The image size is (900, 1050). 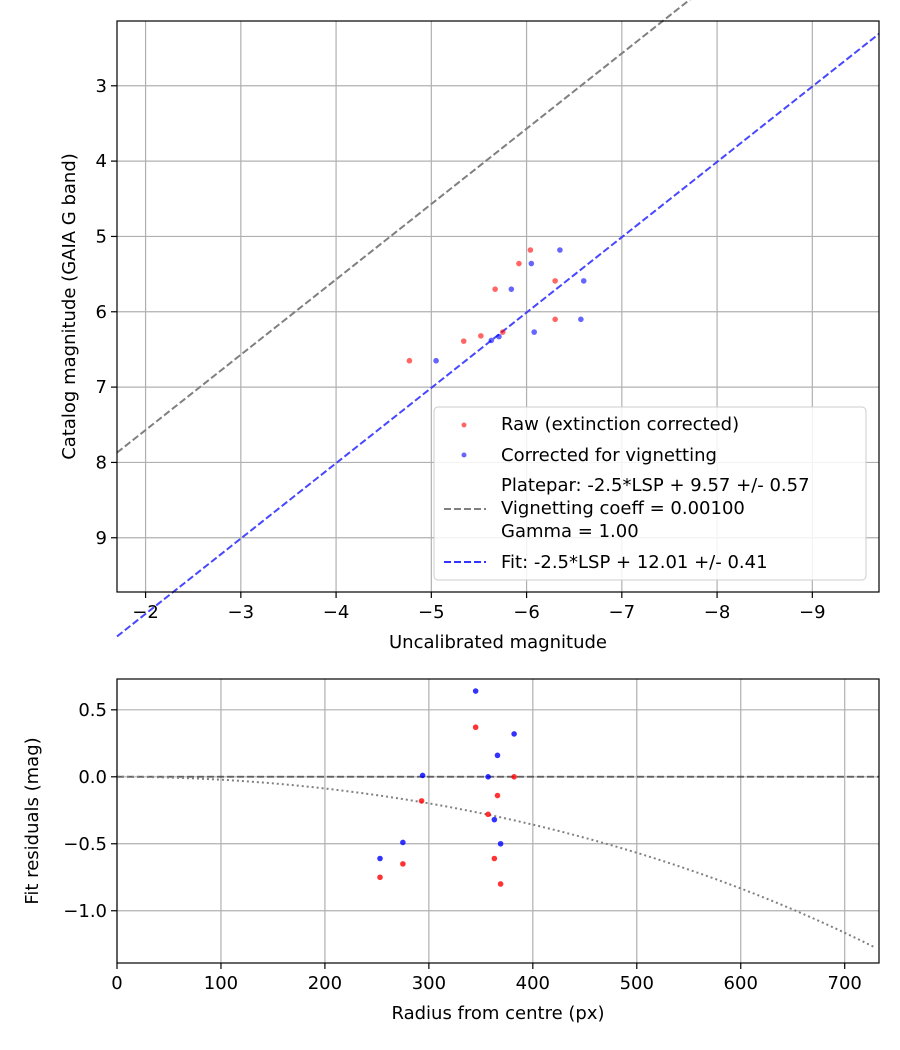 What do you see at coordinates (497, 1013) in the screenshot?
I see `bottom-x-axis-label: Radius from centre (px)` at bounding box center [497, 1013].